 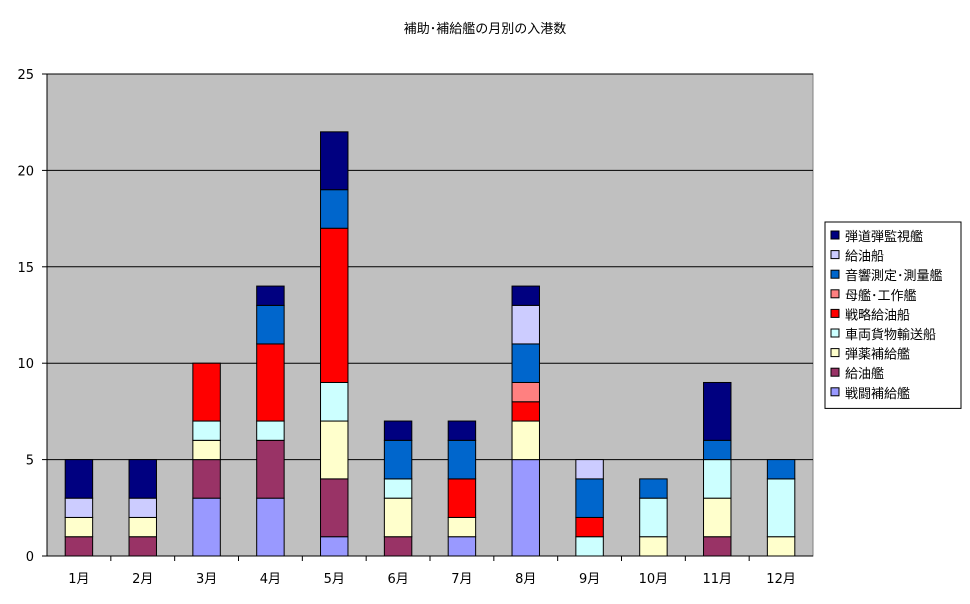 I want to click on legend-label: 音響測定･測量艦, so click(x=894, y=276).